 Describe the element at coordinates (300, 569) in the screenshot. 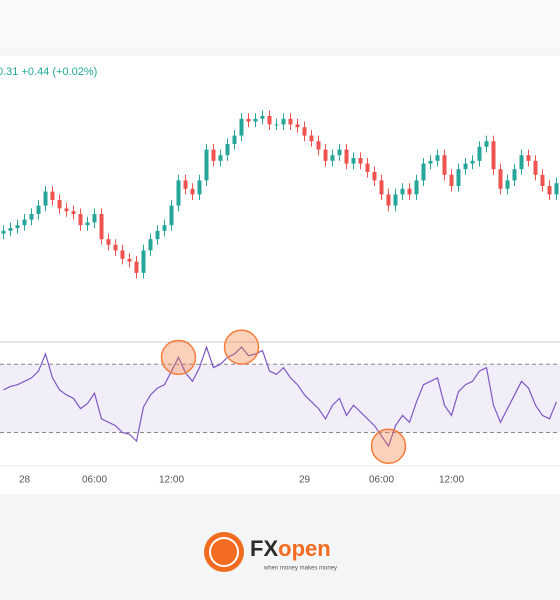

I see `logo-tagline: when money makes money` at that location.